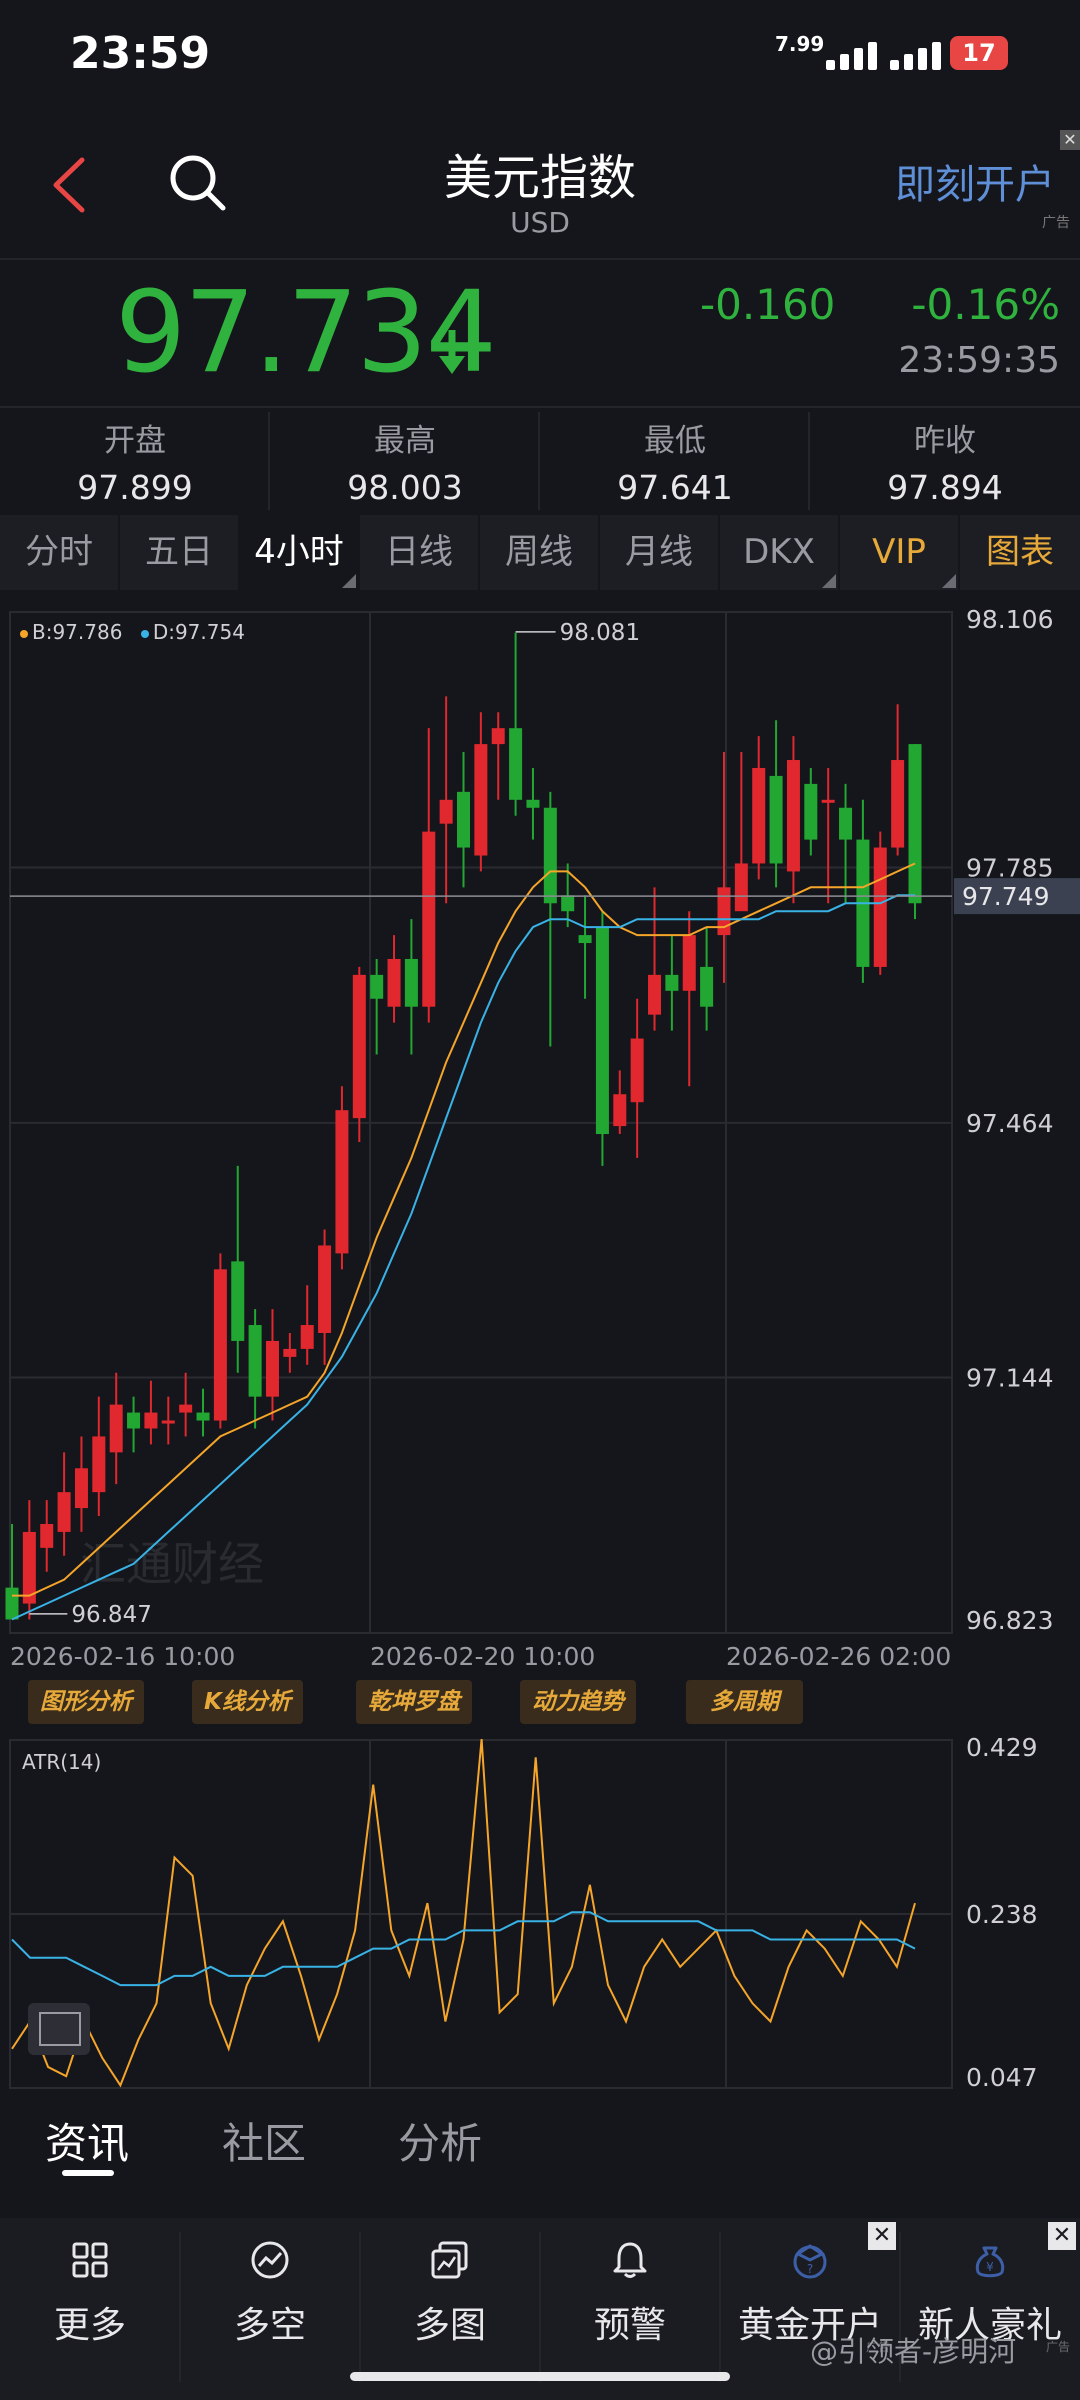 The width and height of the screenshot is (1080, 2400). I want to click on multi-chart-button: 多图, so click(450, 2309).